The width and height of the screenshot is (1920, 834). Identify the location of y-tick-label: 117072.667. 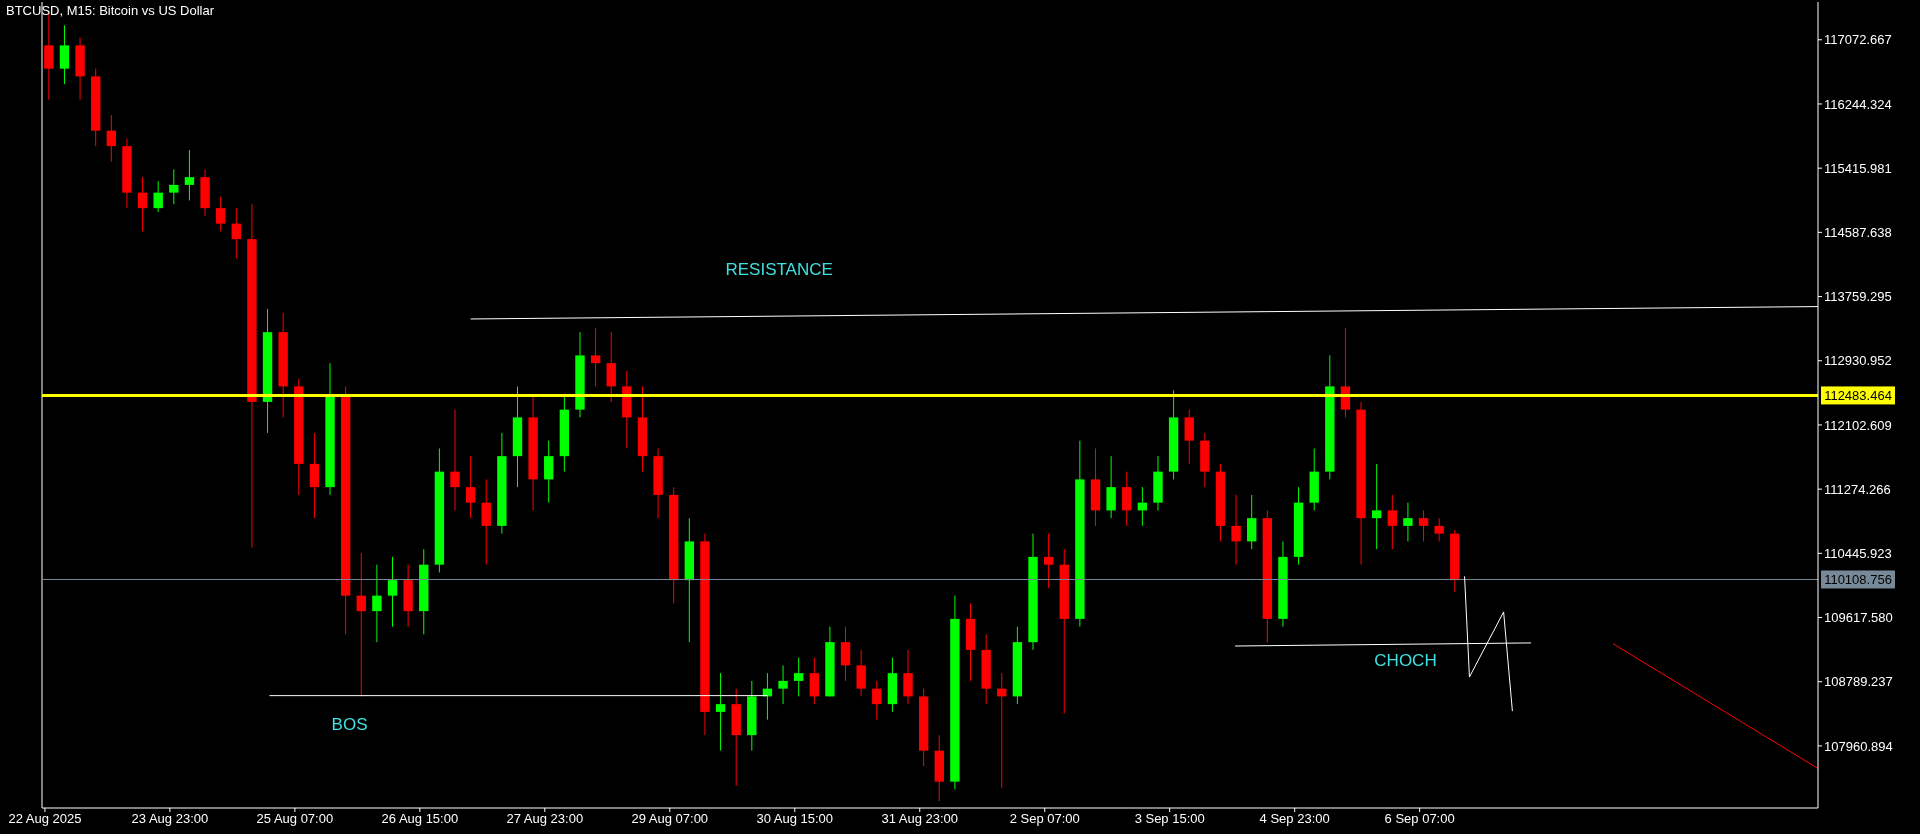
(1858, 40).